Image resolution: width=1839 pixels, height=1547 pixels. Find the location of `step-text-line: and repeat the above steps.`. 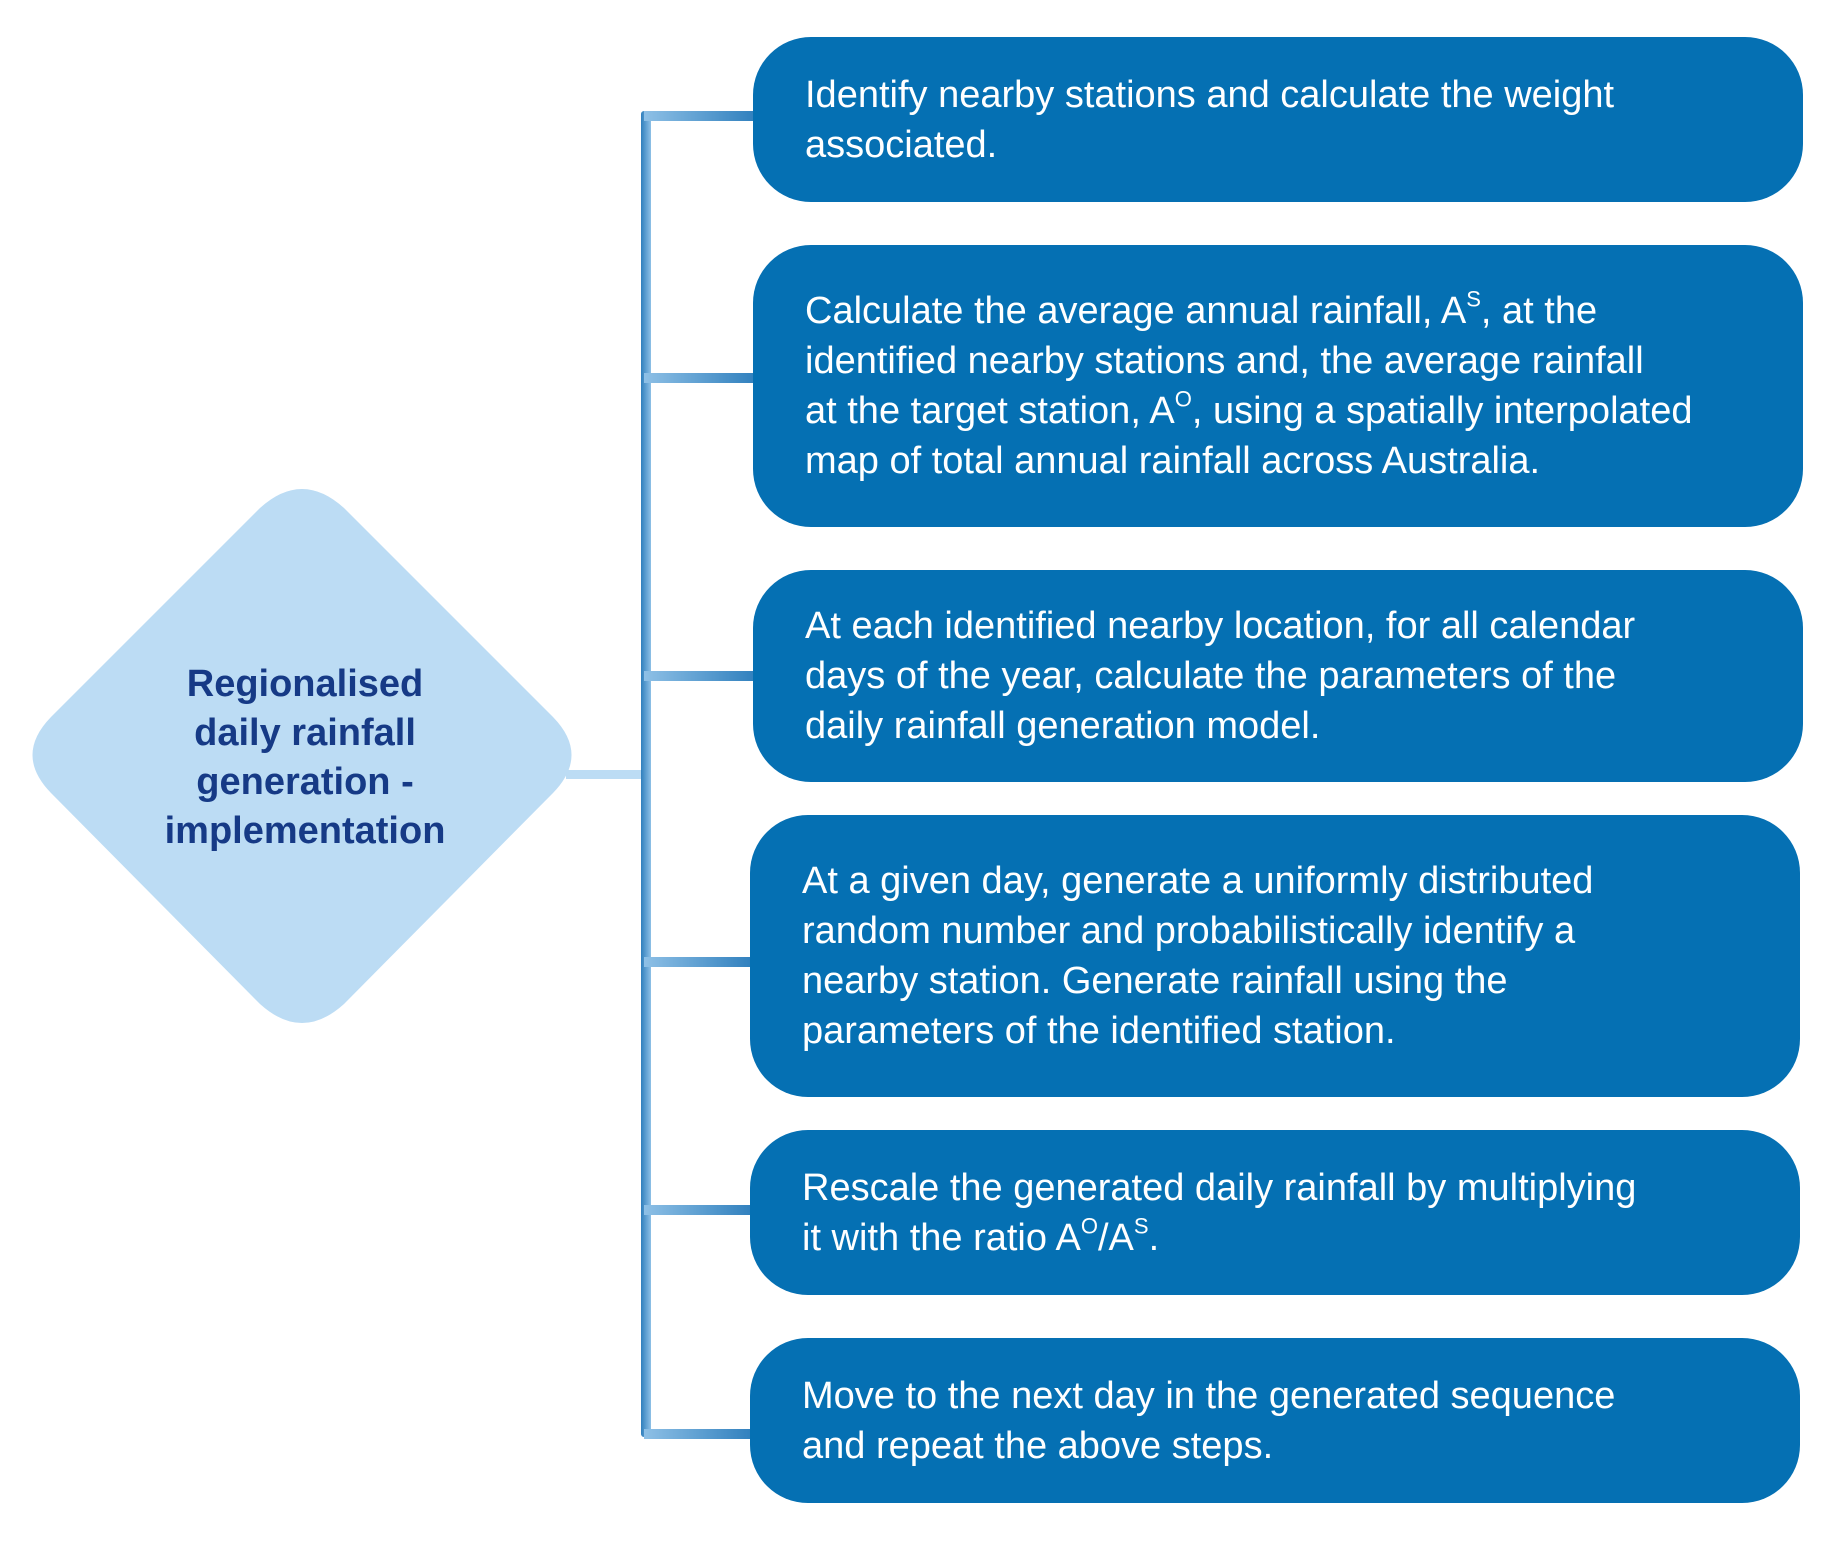

step-text-line: and repeat the above steps. is located at coordinates (1286, 1446).